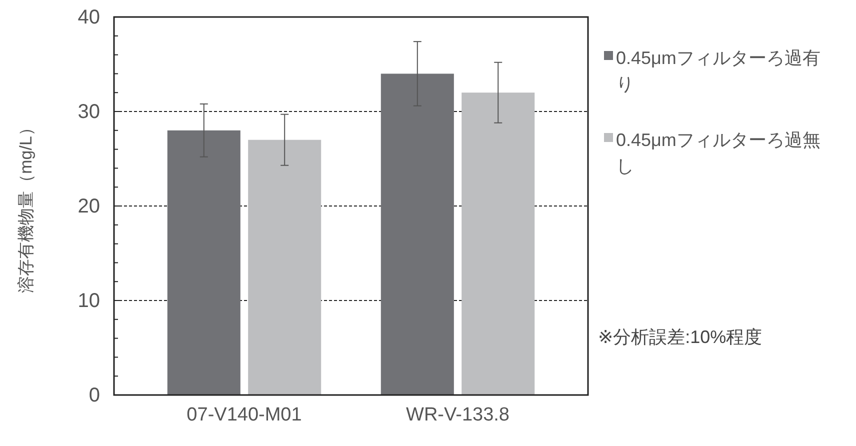 The width and height of the screenshot is (856, 446). I want to click on legend-label: 0.45μmフィルターろ過有り, so click(718, 71).